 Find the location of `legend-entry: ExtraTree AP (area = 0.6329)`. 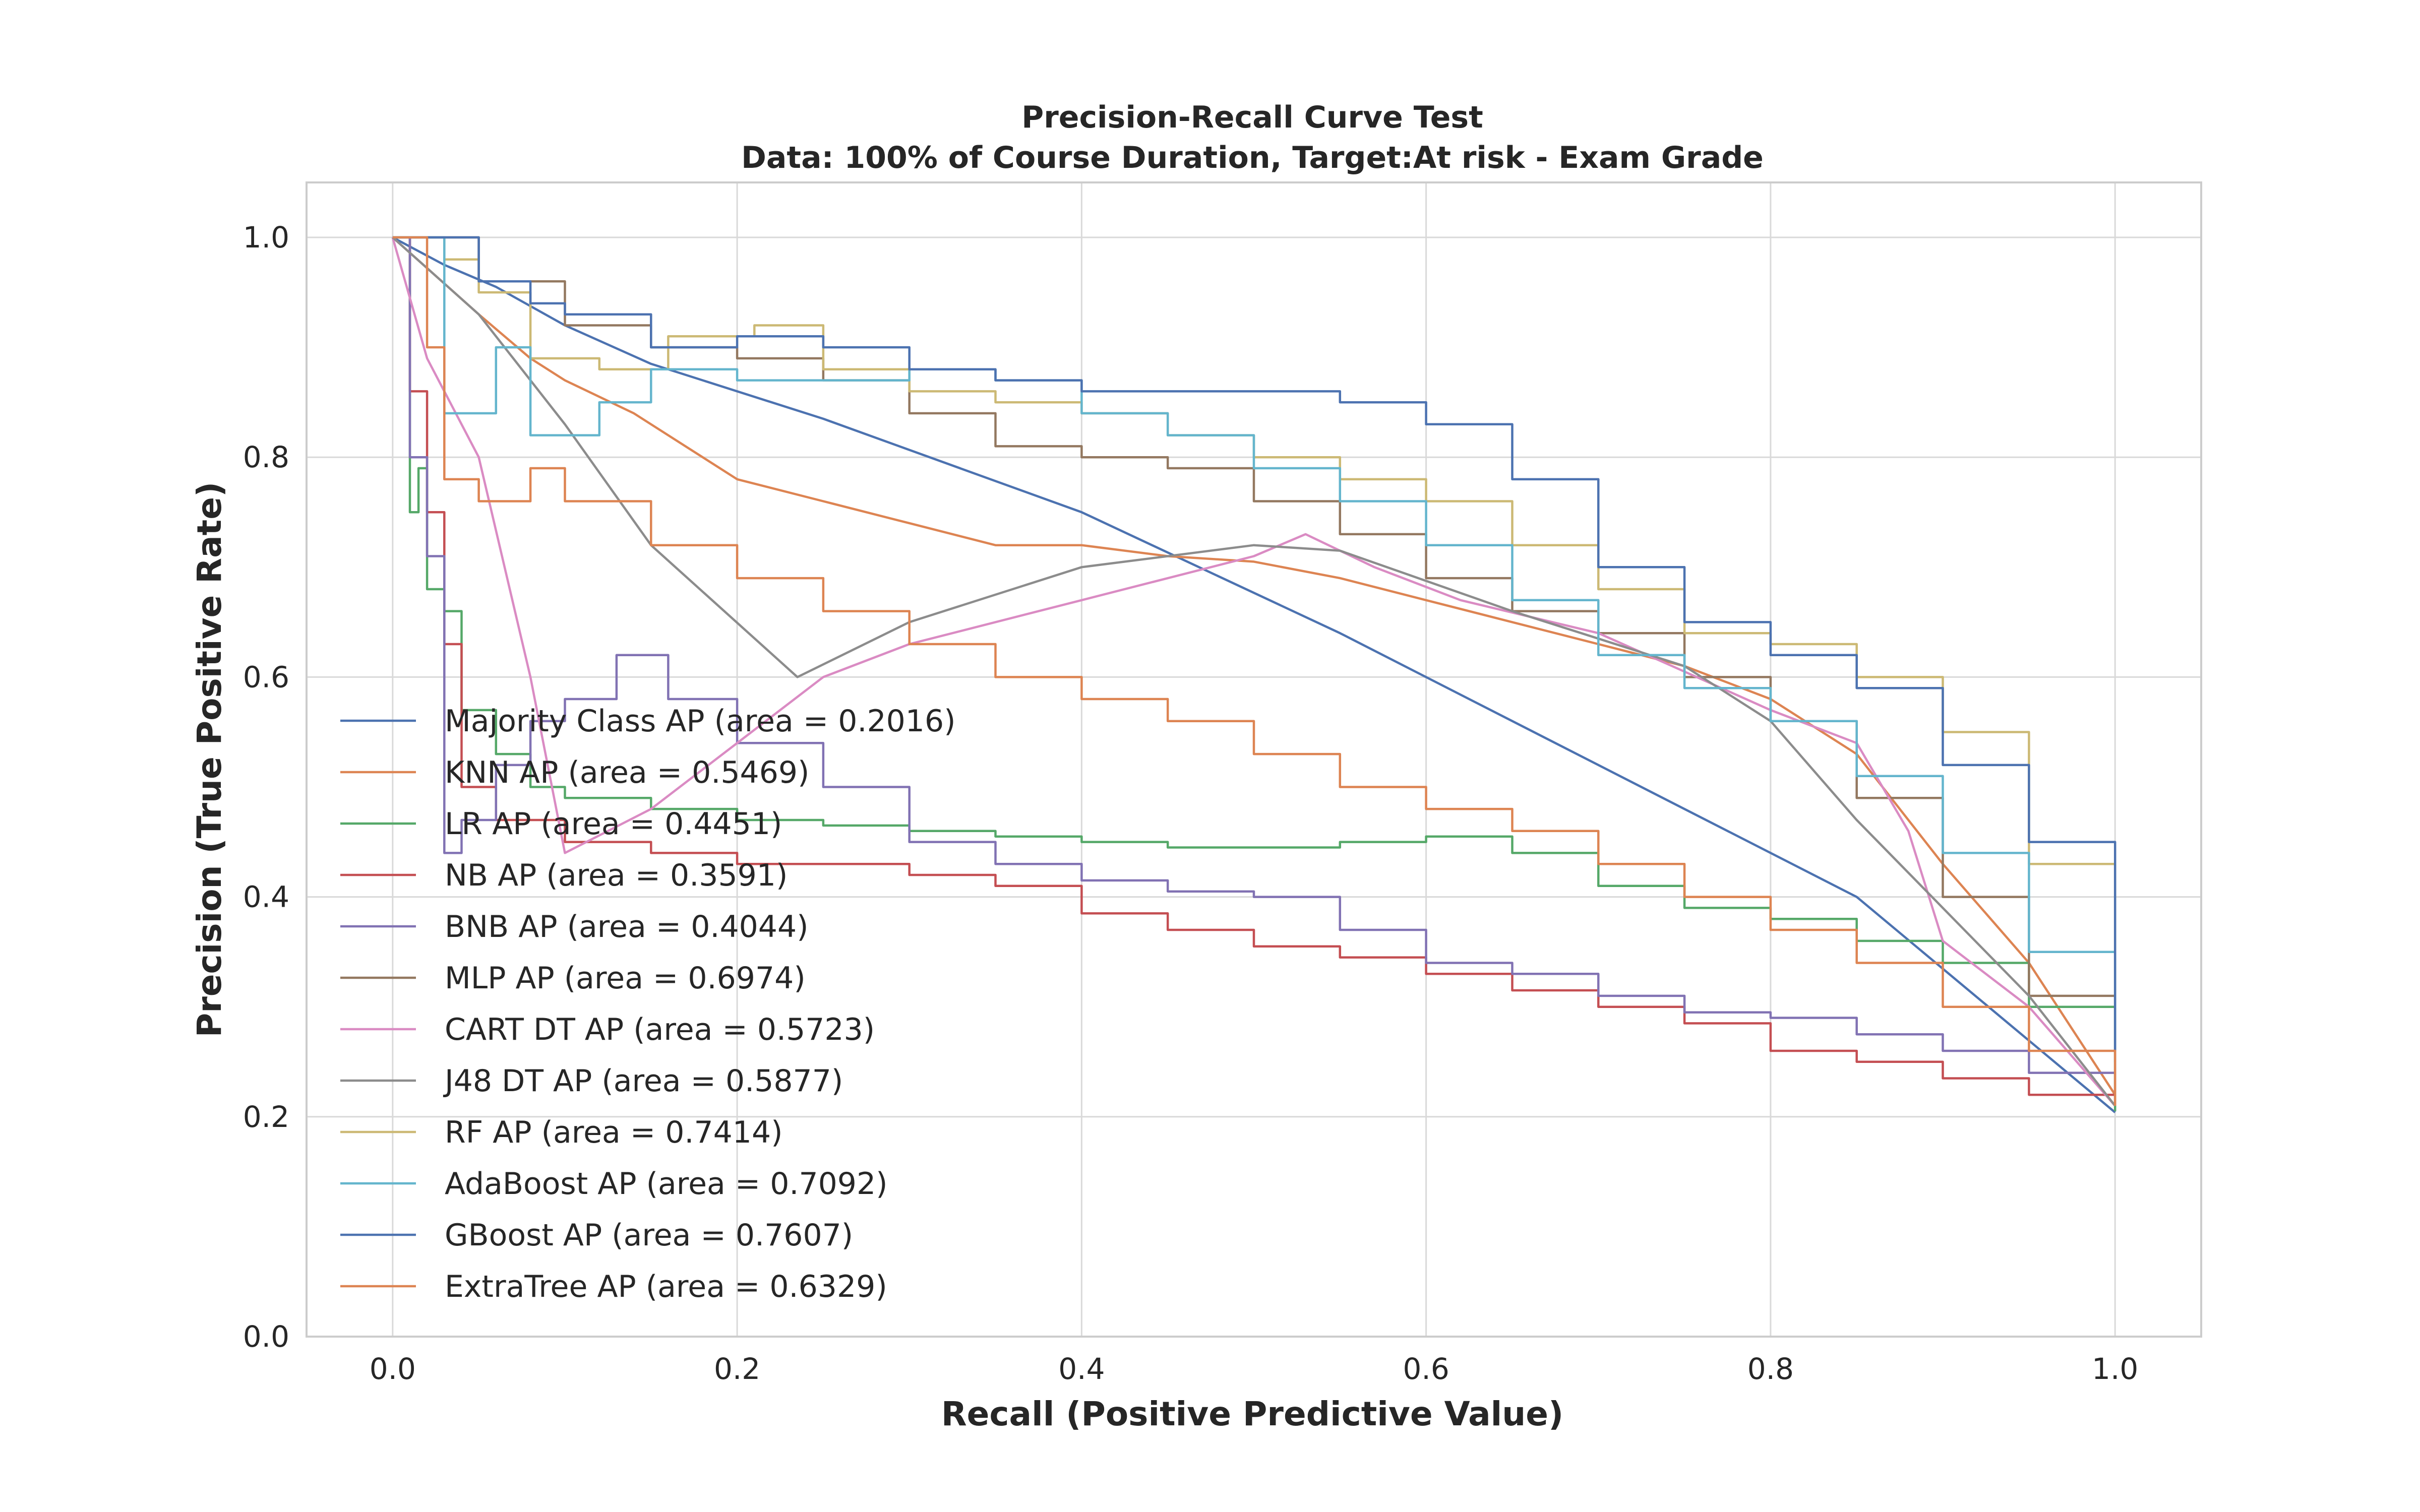

legend-entry: ExtraTree AP (area = 0.6329) is located at coordinates (613, 1287).